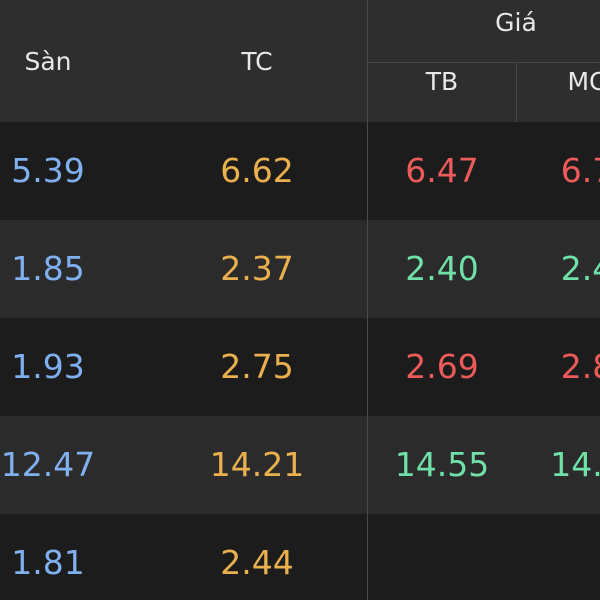 Image resolution: width=600 pixels, height=600 pixels. I want to click on floor-price-cell: 1.93, so click(48, 366).